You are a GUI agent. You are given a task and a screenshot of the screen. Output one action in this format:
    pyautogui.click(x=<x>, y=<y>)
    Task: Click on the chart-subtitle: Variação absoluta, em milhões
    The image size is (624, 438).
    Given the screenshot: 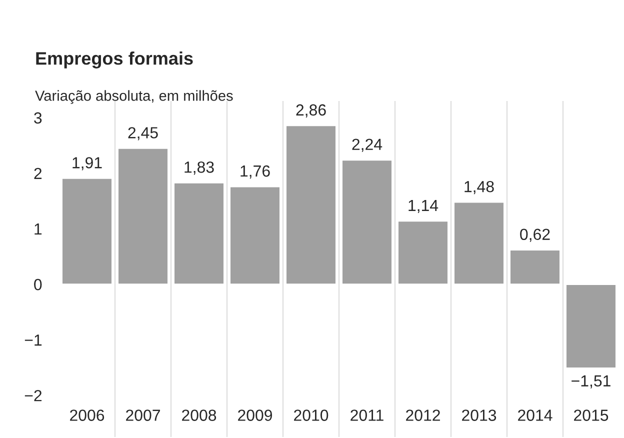 What is the action you would take?
    pyautogui.click(x=134, y=97)
    